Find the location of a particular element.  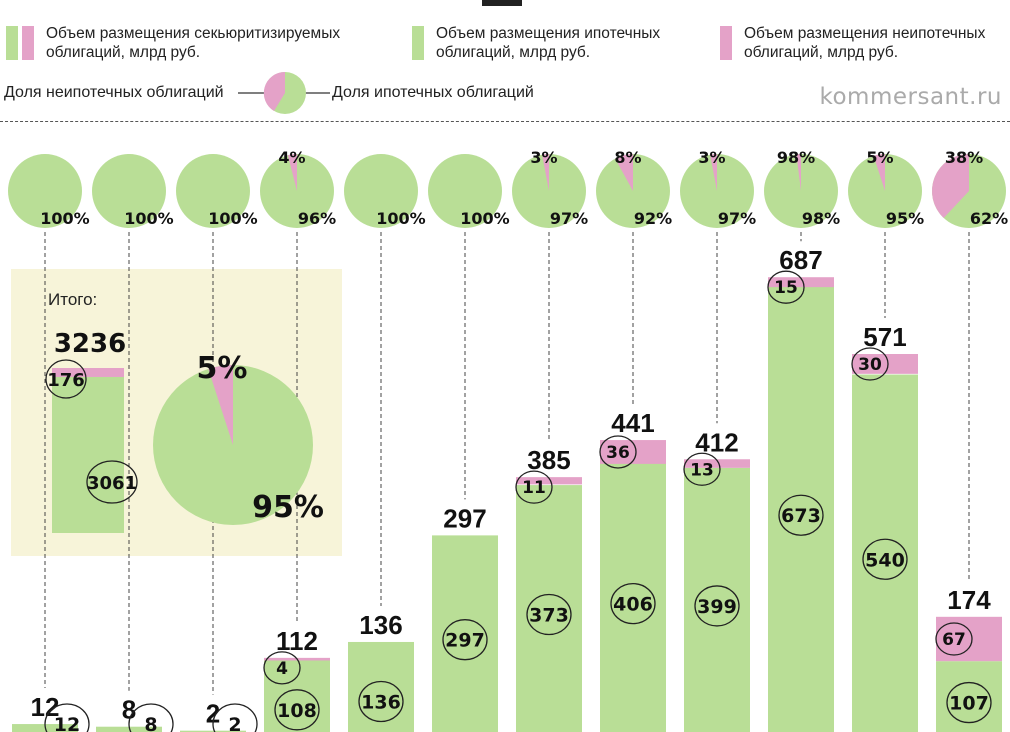

summary-total-label: 3236 is located at coordinates (90, 344).